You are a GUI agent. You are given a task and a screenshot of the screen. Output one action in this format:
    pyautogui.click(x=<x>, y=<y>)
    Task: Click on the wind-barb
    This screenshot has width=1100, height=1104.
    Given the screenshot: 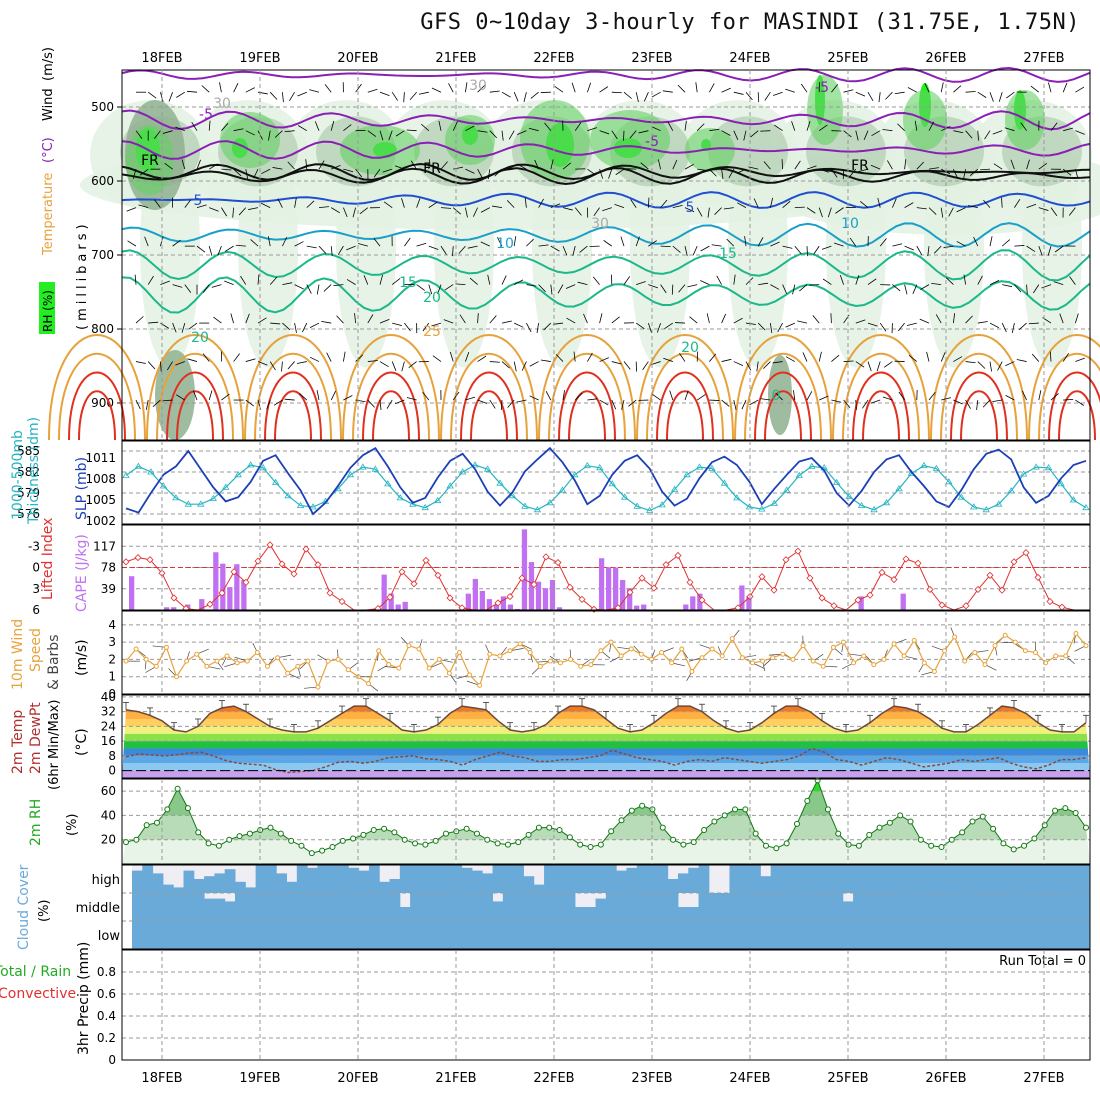 What is the action you would take?
    pyautogui.click(x=672, y=290)
    